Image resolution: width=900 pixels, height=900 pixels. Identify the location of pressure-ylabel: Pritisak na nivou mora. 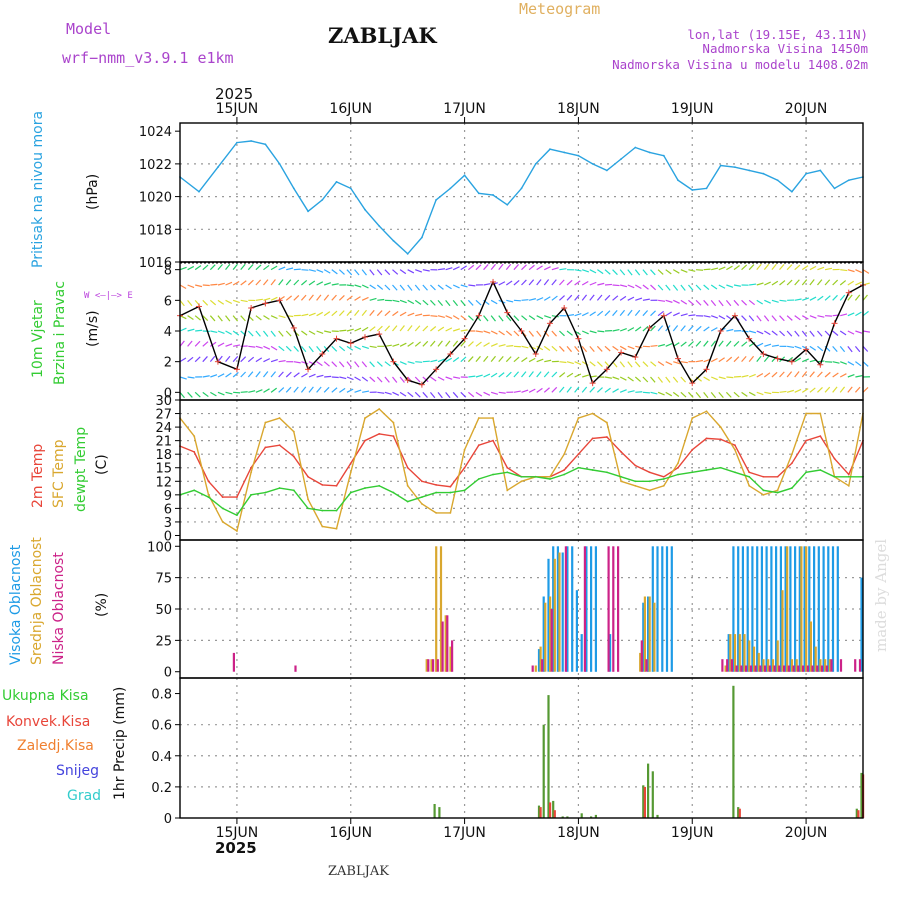
(38, 189).